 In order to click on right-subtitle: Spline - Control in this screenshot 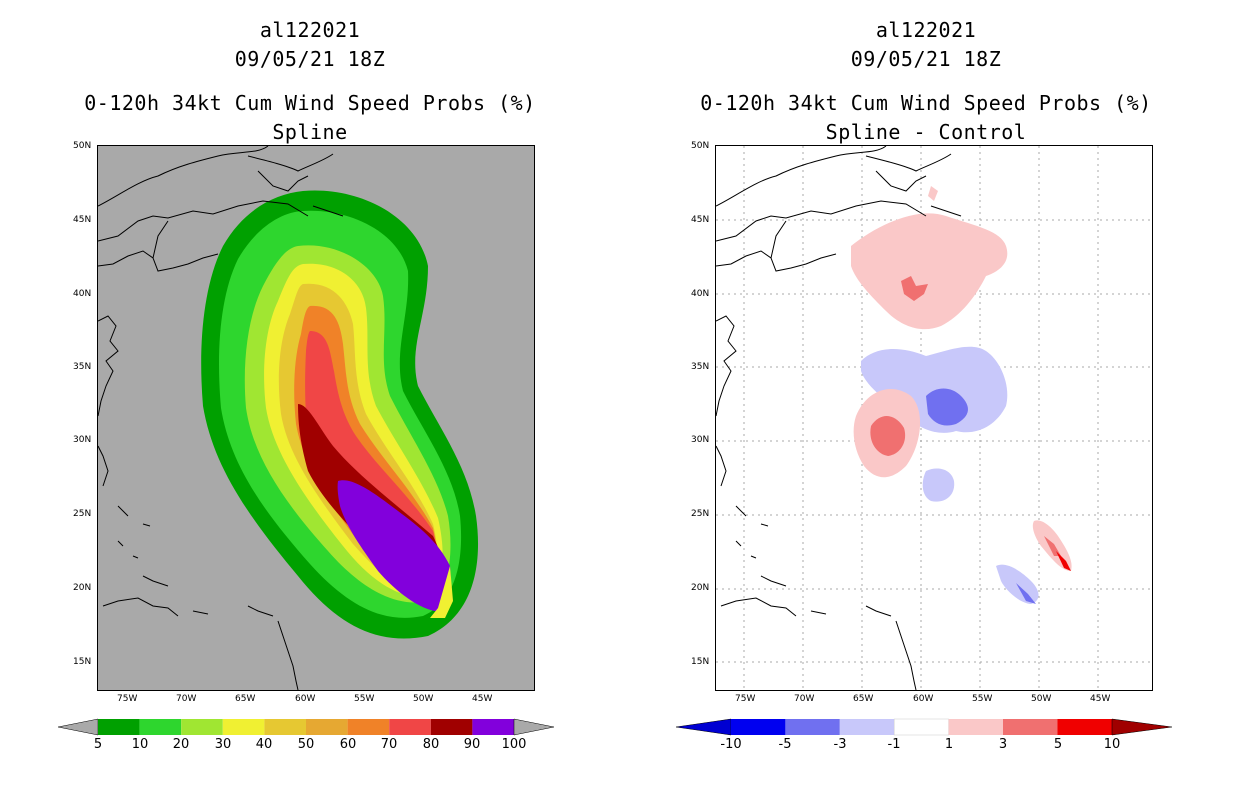, I will do `click(926, 132)`.